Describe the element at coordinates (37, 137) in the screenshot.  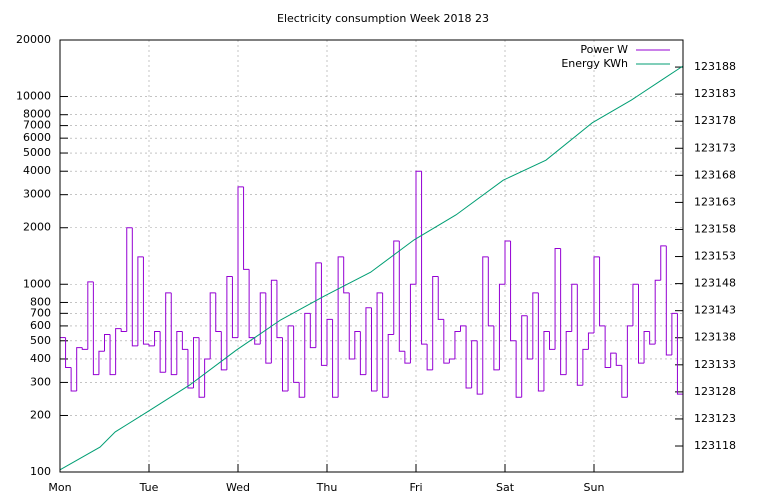
I see `y-tick-label: 6000` at that location.